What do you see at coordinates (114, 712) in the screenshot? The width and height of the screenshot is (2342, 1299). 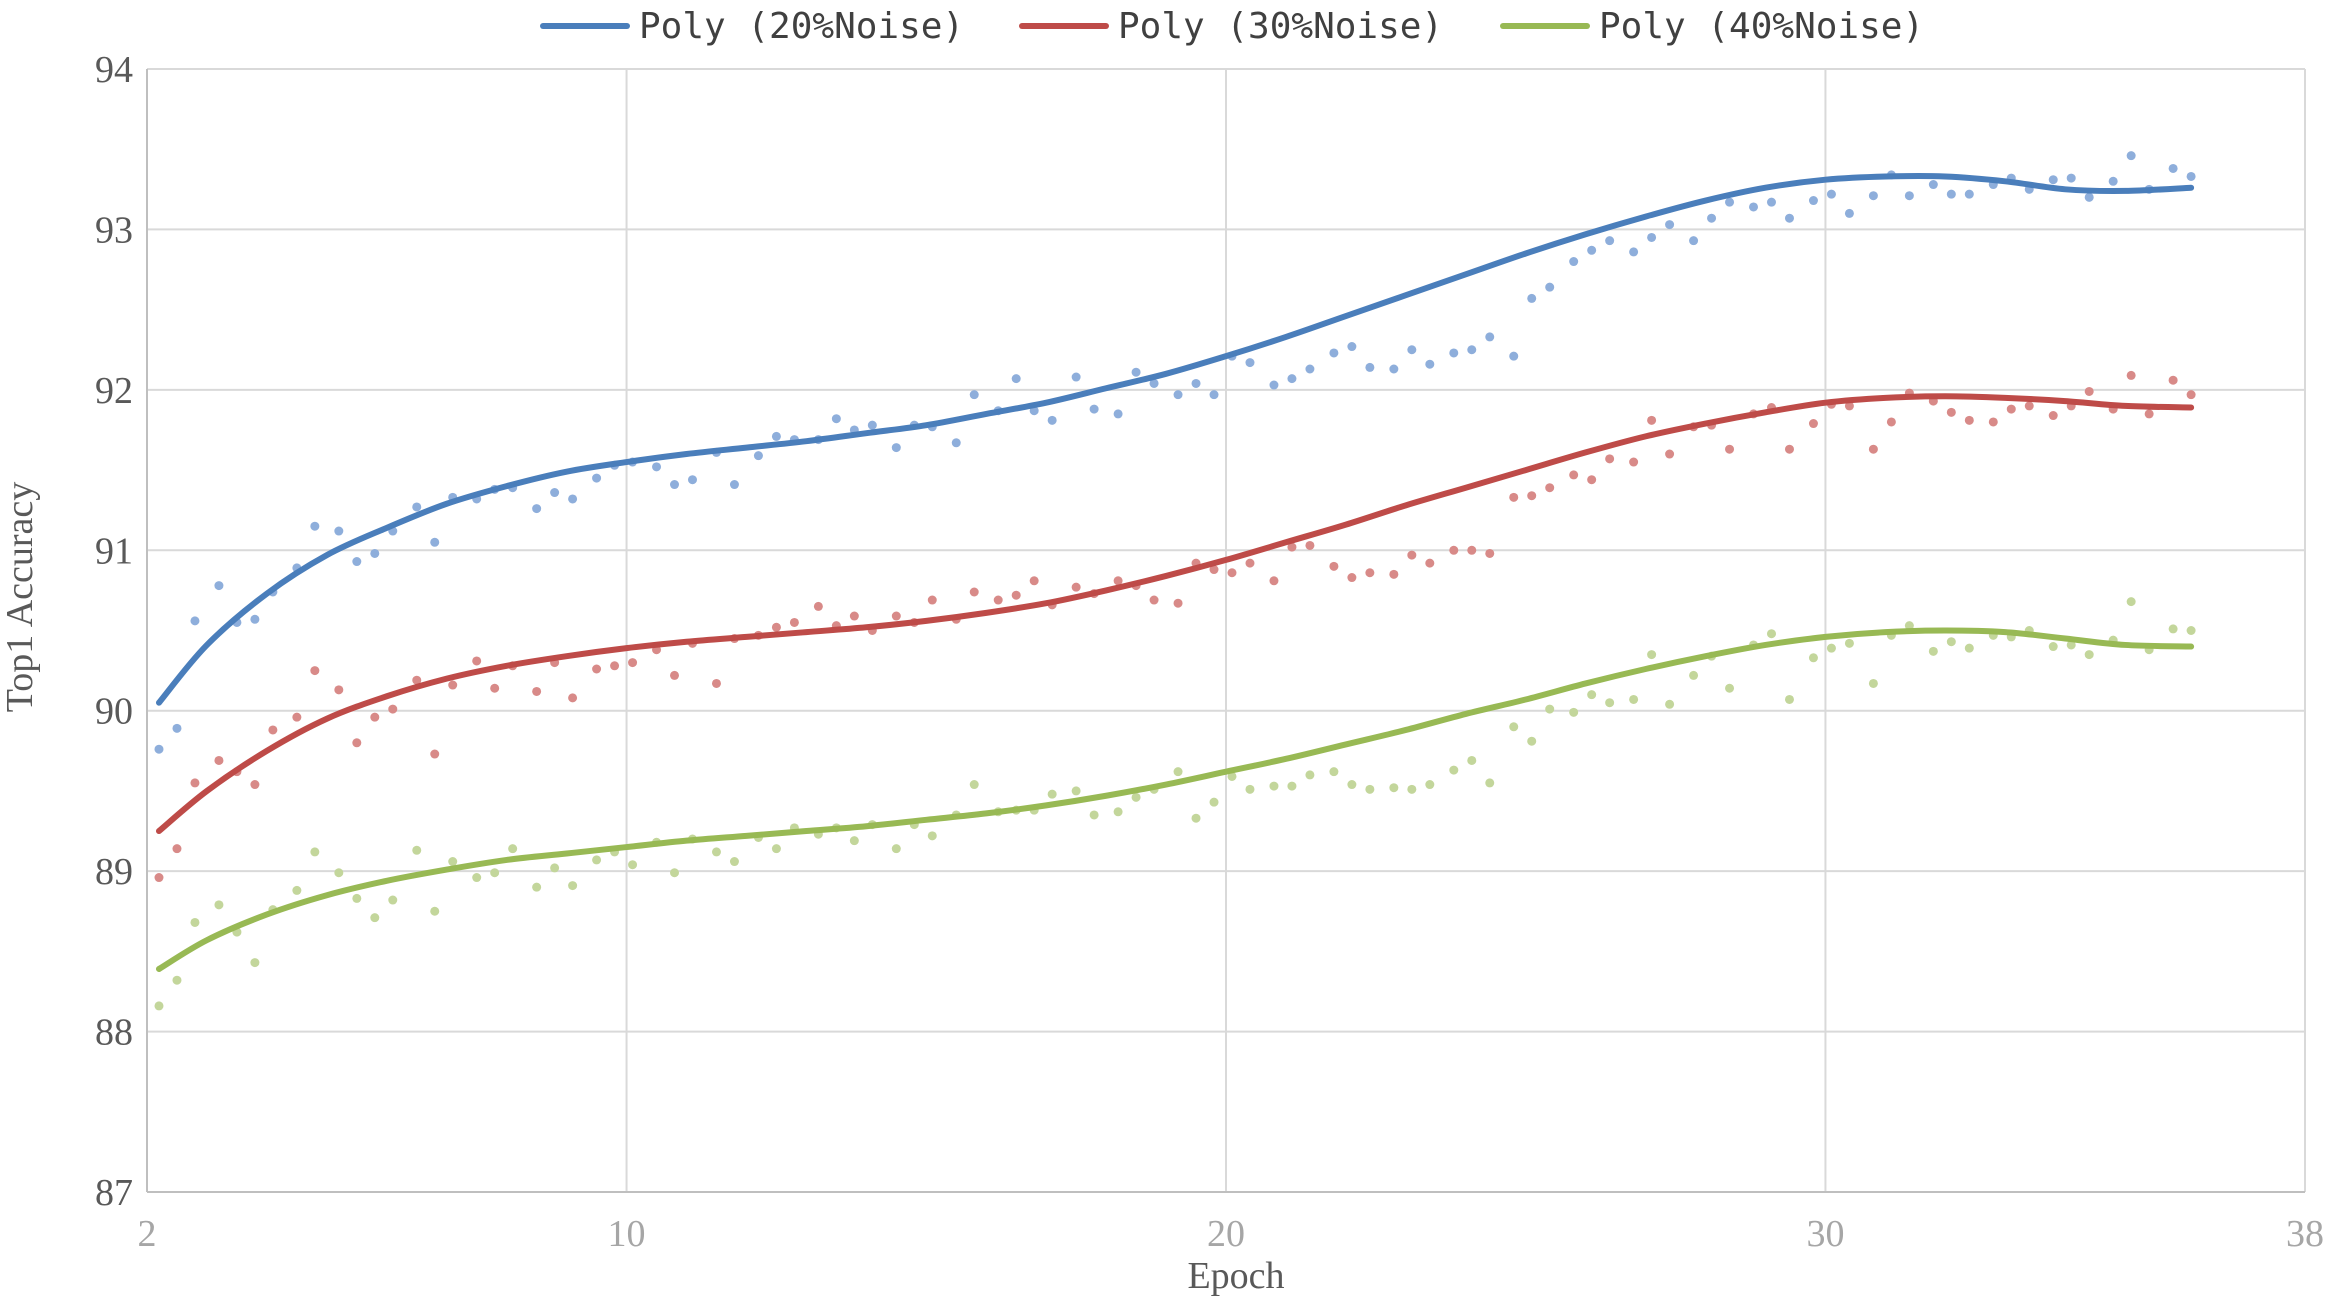 I see `y-tick-label: 90` at bounding box center [114, 712].